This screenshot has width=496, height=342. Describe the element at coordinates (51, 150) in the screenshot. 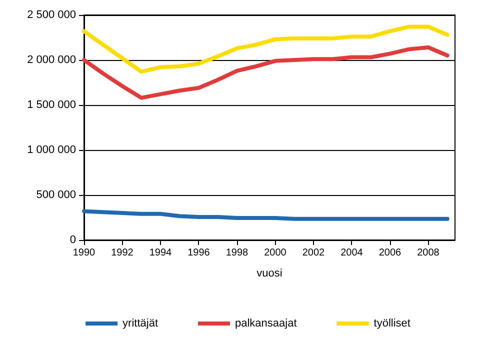

I see `y-tick-label: 1 000 000` at that location.